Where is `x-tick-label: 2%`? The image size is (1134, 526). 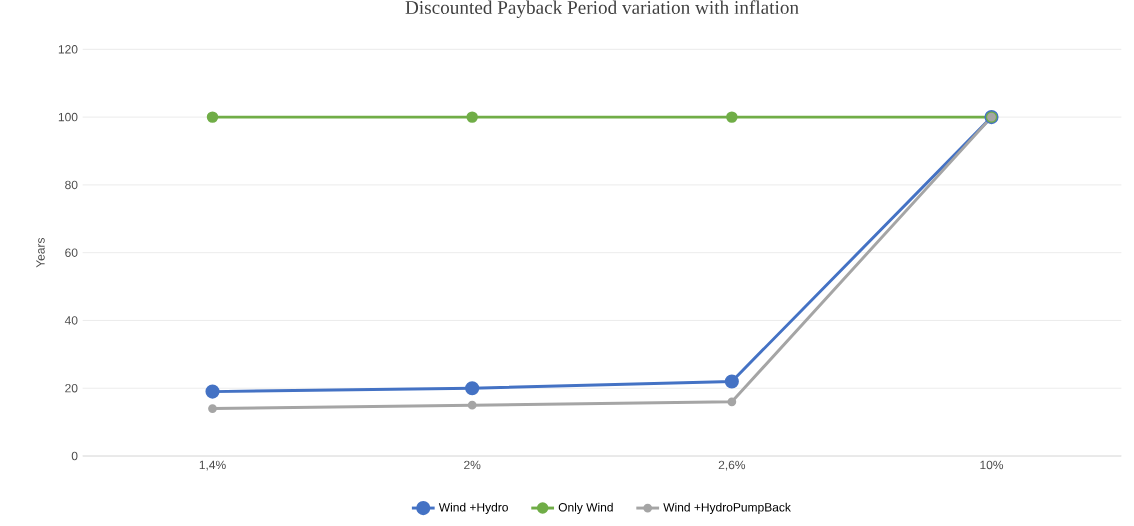 x-tick-label: 2% is located at coordinates (472, 465).